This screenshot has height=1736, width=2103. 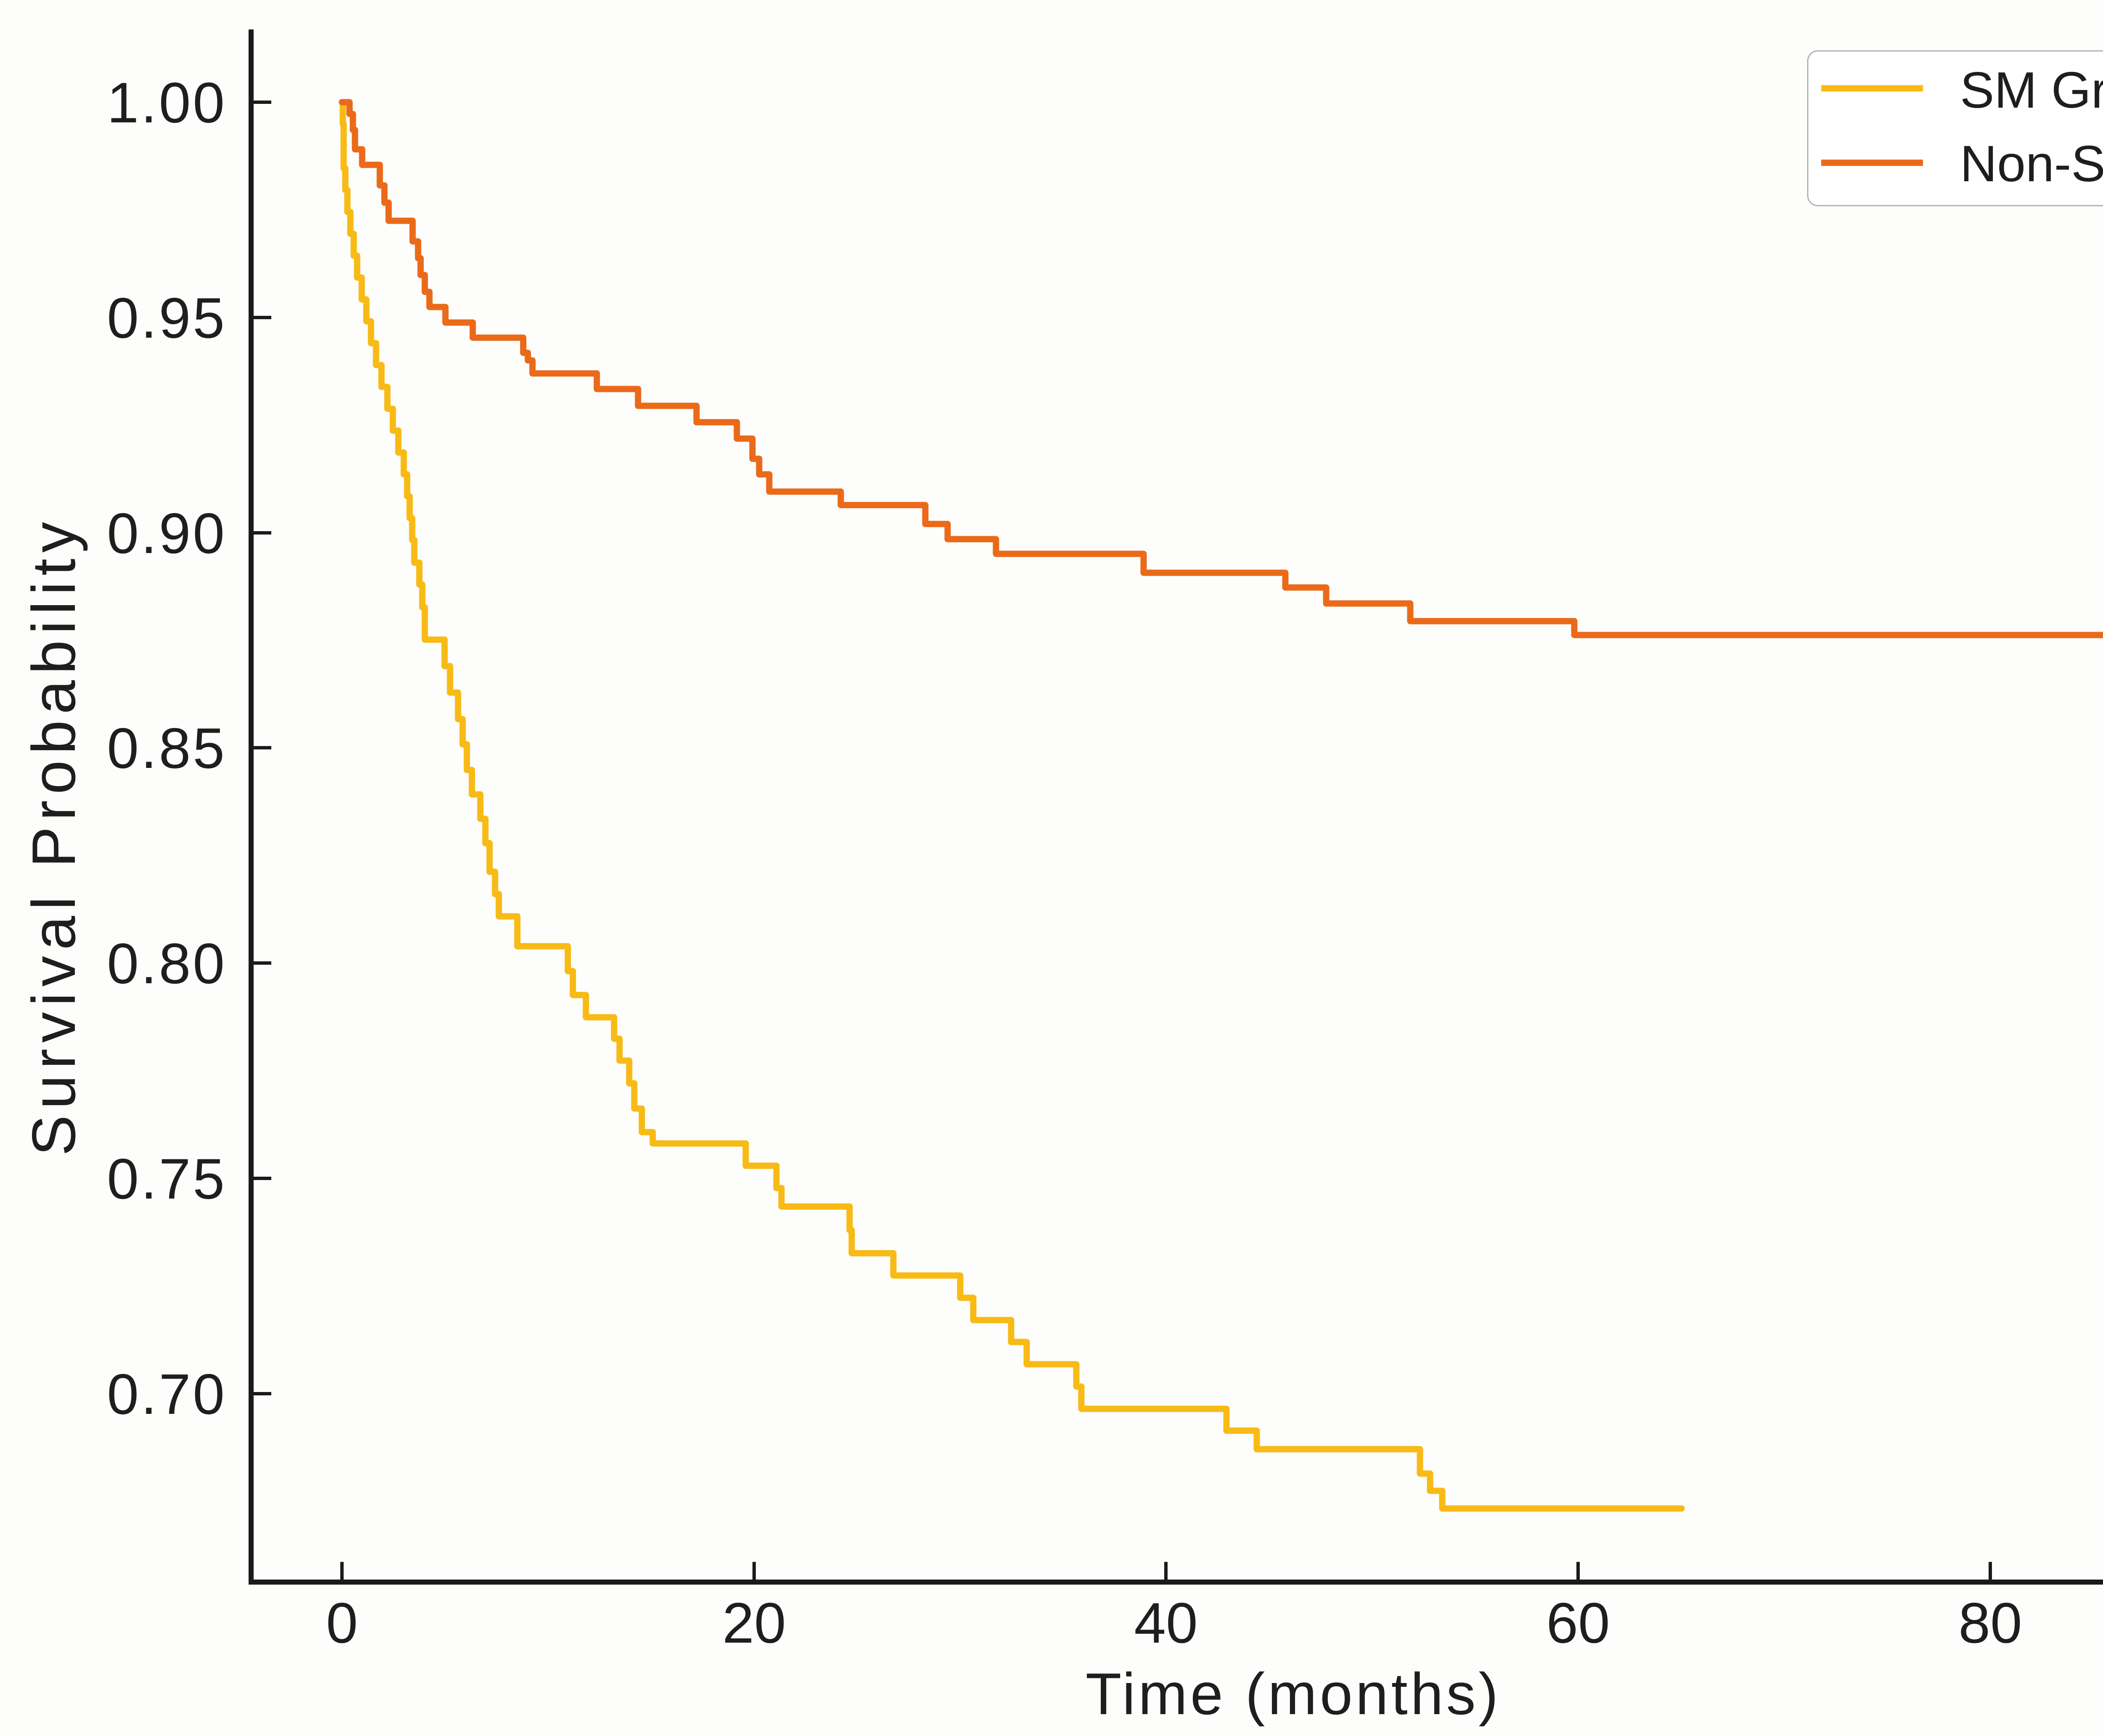 I want to click on svg-text: Survival Probability, so click(x=53, y=836).